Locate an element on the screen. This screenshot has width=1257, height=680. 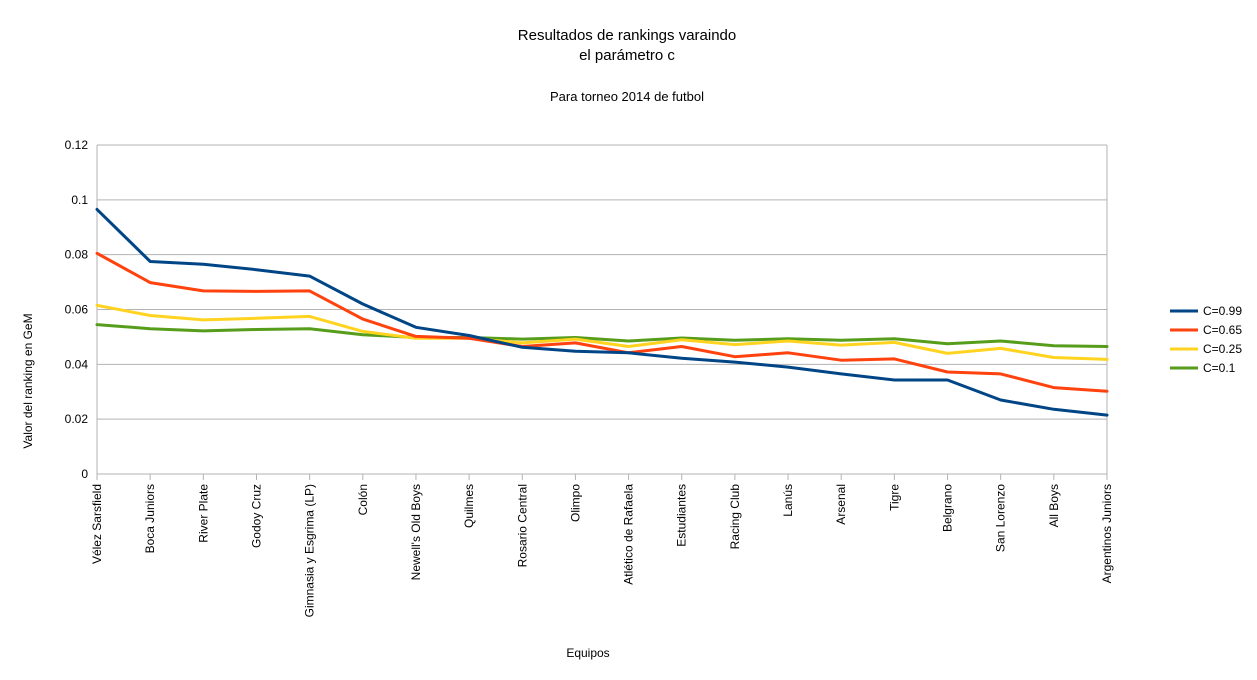
y-tick-label: 0.06 is located at coordinates (77, 310).